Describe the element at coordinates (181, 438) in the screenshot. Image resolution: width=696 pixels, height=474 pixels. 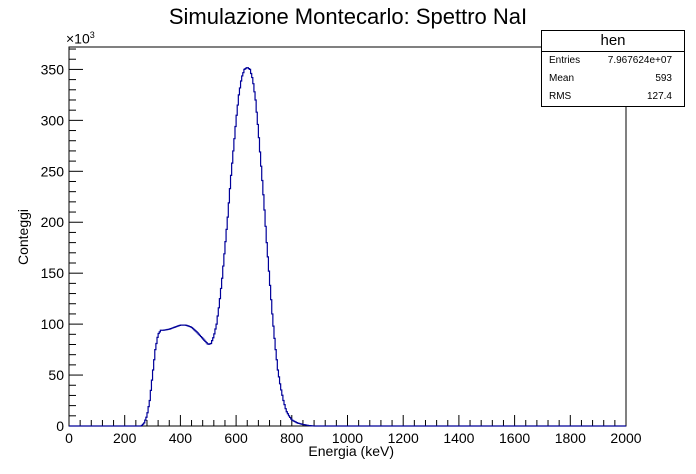
I see `x-tick-label: 400` at that location.